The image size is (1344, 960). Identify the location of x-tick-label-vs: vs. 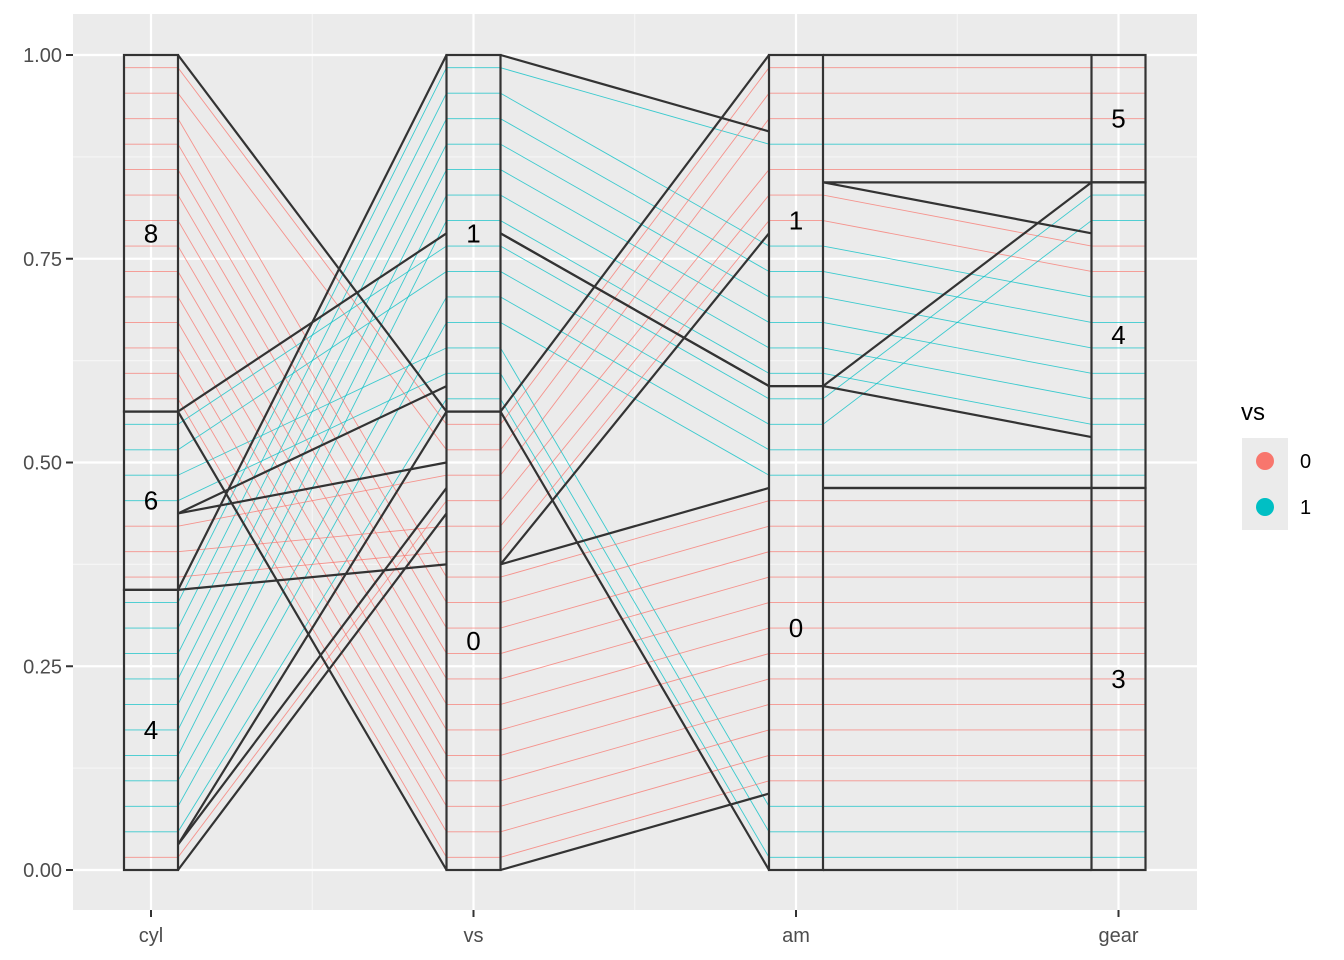
(474, 936).